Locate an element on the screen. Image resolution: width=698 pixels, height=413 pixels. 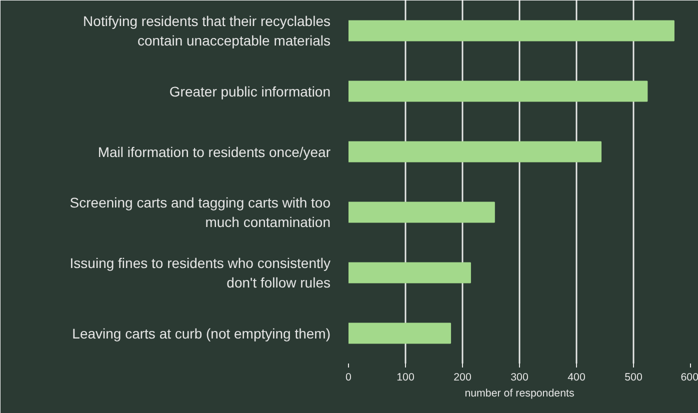
x-tick-label: 400 is located at coordinates (577, 378).